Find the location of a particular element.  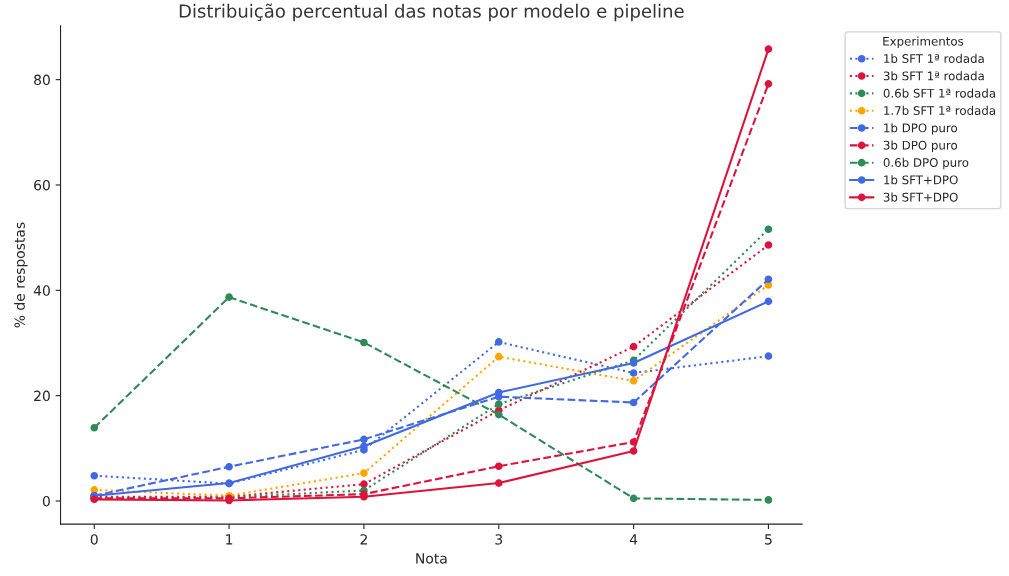

x-tick-label: 5 is located at coordinates (768, 539).